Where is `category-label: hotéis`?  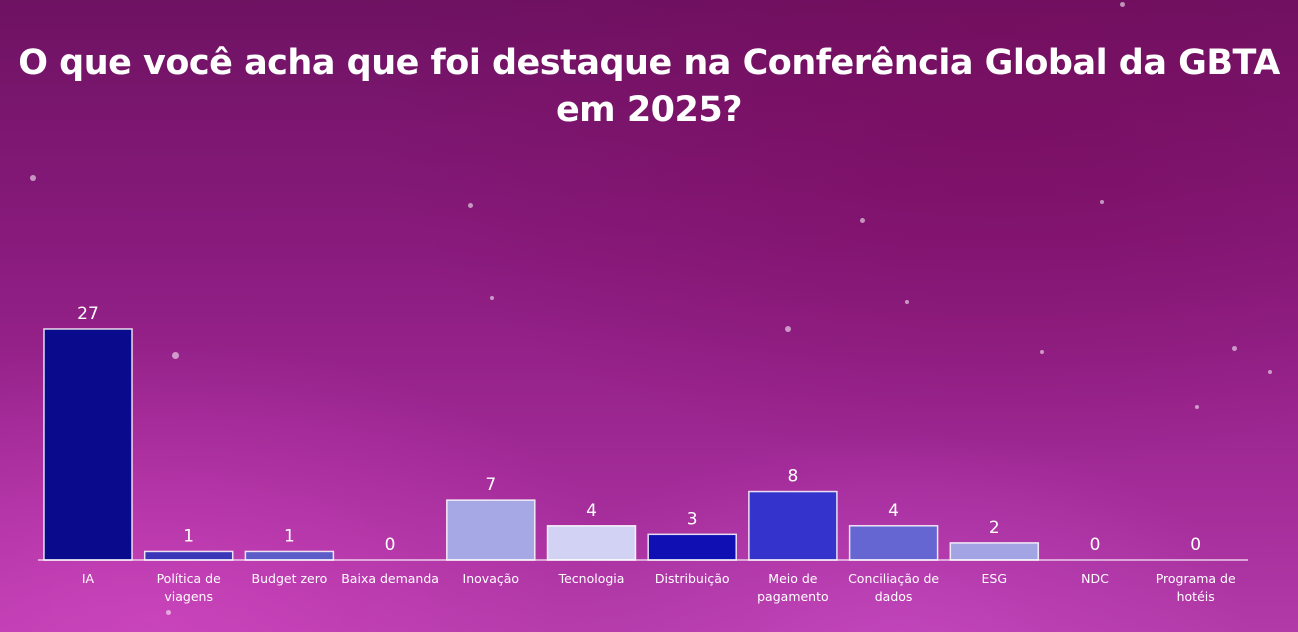 category-label: hotéis is located at coordinates (1196, 596).